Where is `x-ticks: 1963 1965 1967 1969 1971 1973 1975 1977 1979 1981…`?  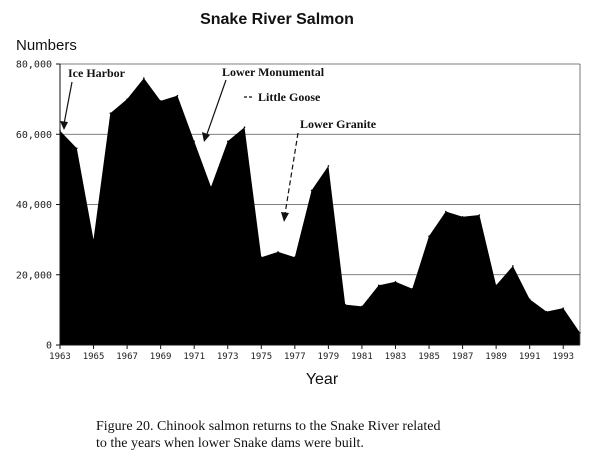
x-ticks: 1963 1965 1967 1969 1971 1973 1975 1977 1979 1981… is located at coordinates (311, 353).